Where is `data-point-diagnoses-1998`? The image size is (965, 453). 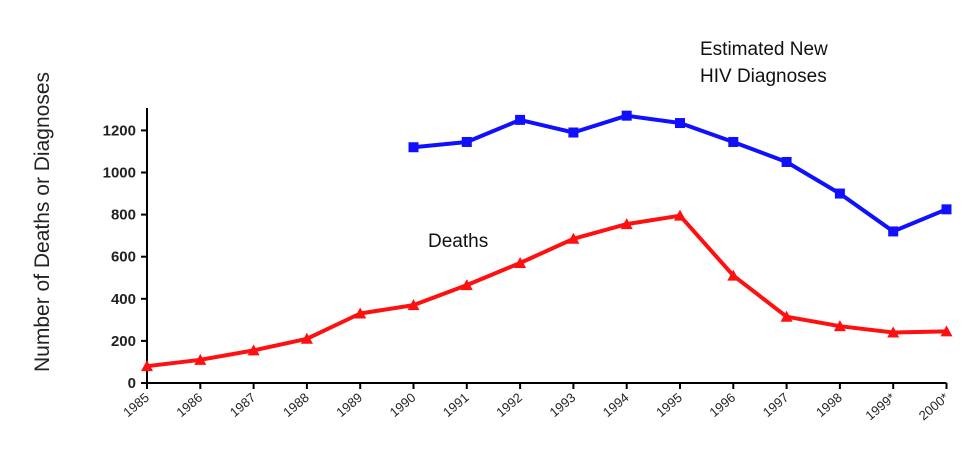
data-point-diagnoses-1998 is located at coordinates (839, 193).